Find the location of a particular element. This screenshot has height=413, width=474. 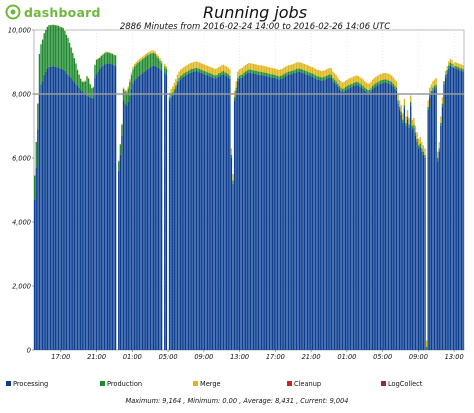

legend-item-processing: Processing is located at coordinates (27, 384).